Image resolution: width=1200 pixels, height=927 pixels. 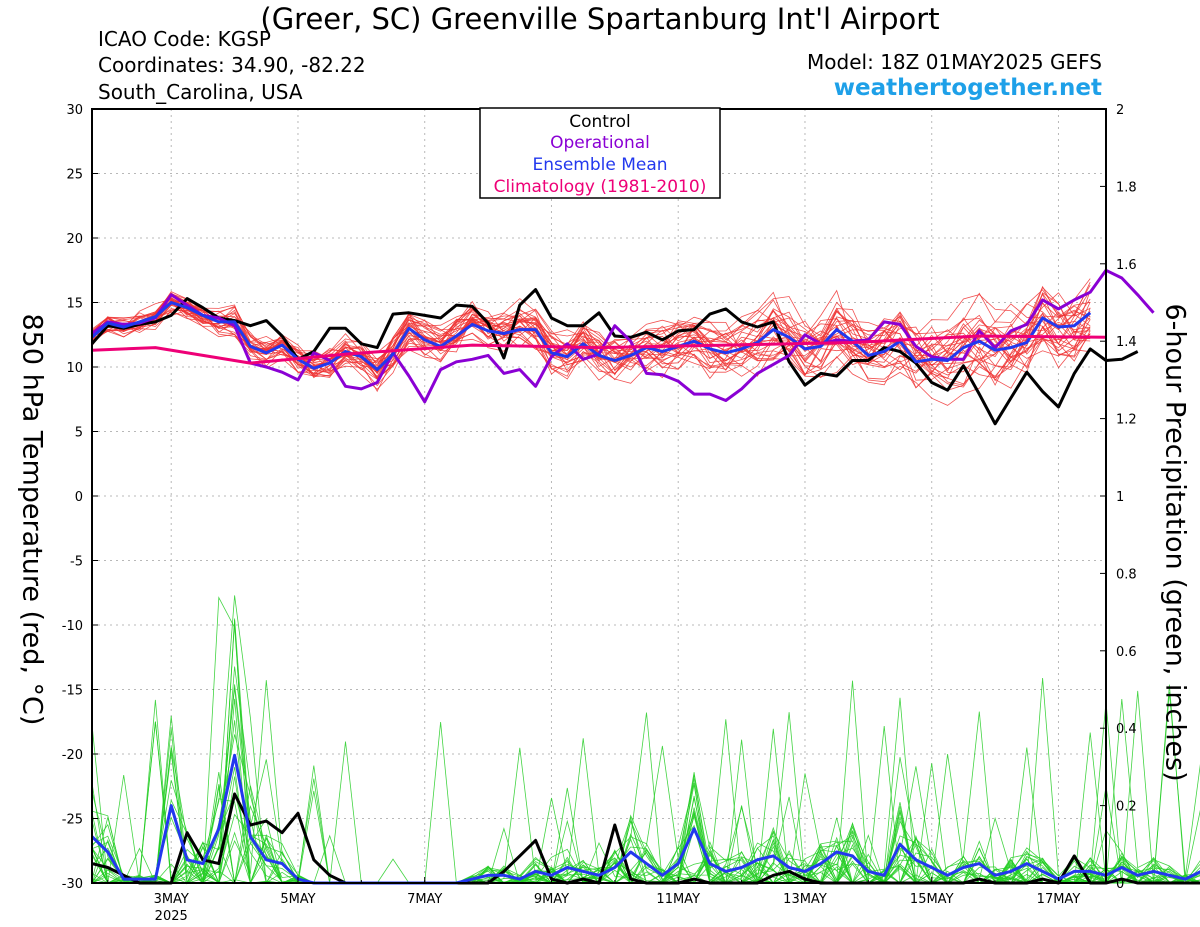 I want to click on station-location: South_Carolina, USA, so click(x=200, y=92).